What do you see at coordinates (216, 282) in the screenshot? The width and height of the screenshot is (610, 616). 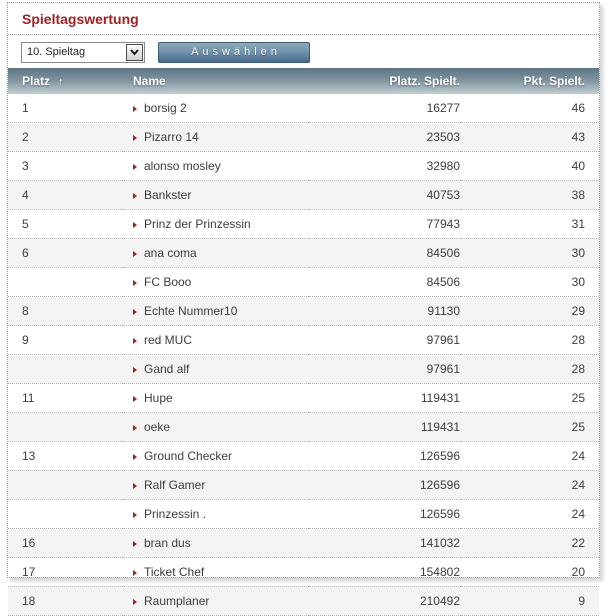 I see `team-name-cell: FC Booo` at bounding box center [216, 282].